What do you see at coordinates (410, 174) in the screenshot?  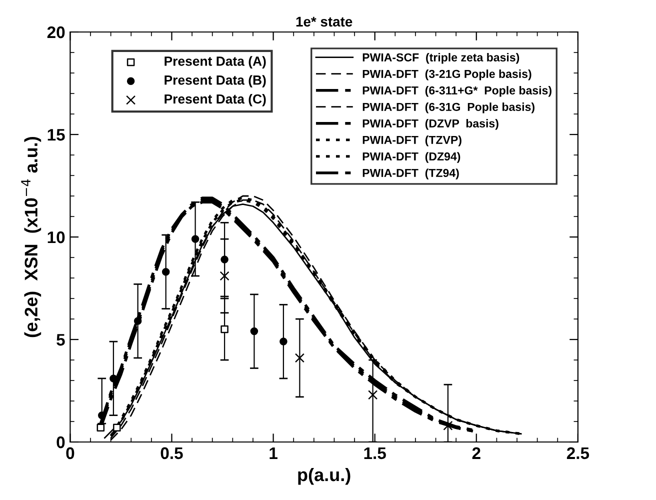 I see `legend-label: PWIA-DFT (TZ94)` at bounding box center [410, 174].